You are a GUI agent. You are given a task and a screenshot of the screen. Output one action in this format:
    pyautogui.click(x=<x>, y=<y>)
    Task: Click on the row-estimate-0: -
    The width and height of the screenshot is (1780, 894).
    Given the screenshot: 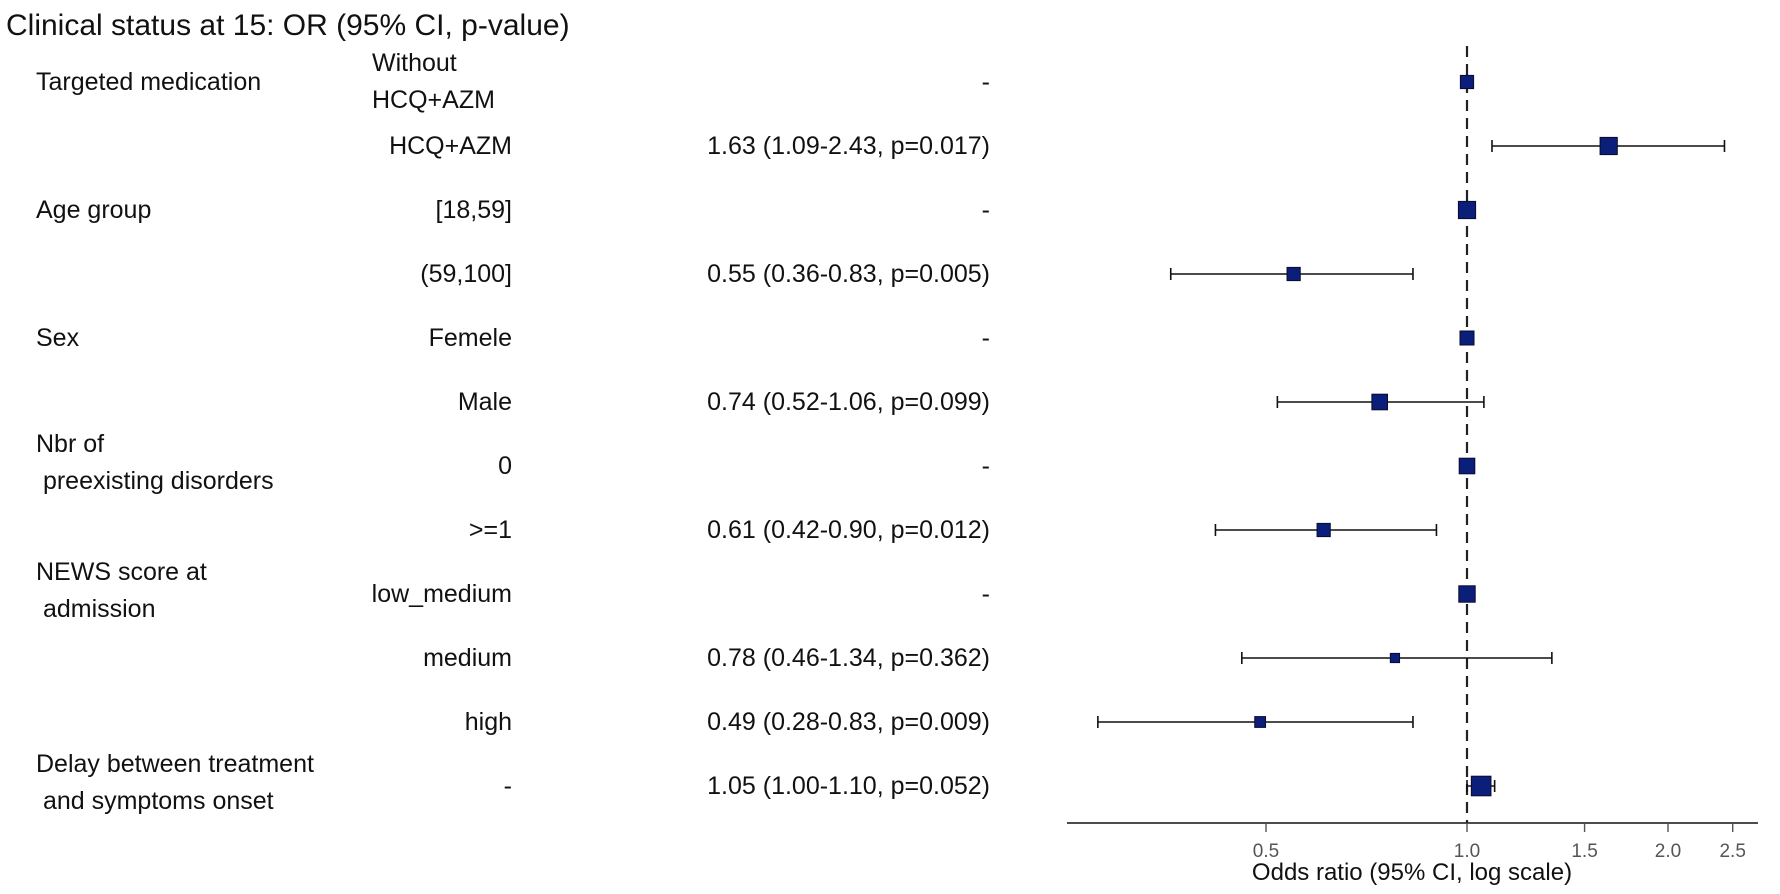 What is the action you would take?
    pyautogui.click(x=985, y=82)
    